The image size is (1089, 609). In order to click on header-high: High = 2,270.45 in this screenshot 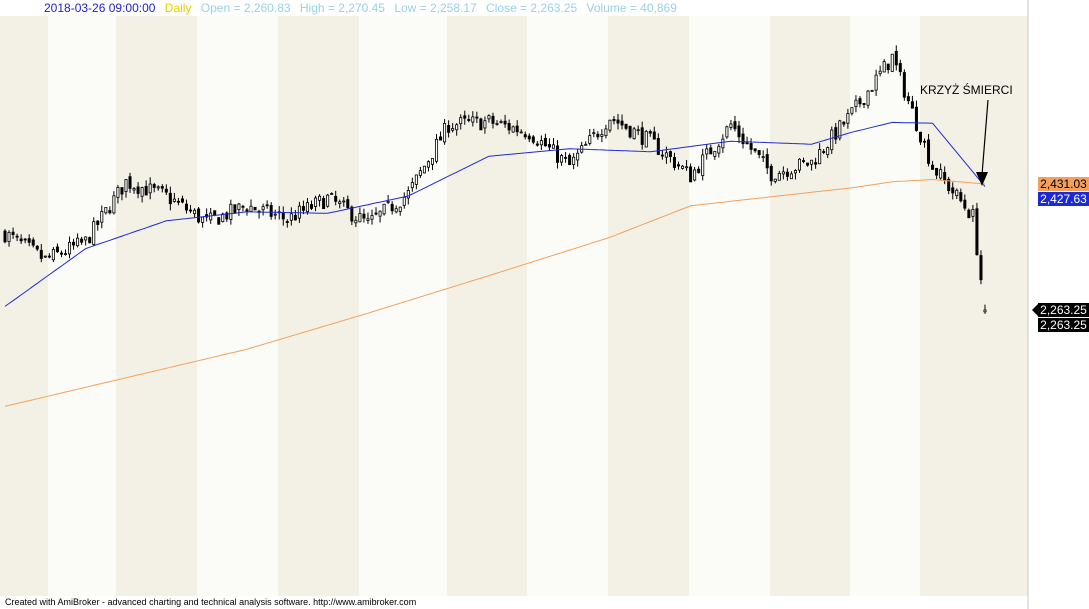, I will do `click(342, 8)`.